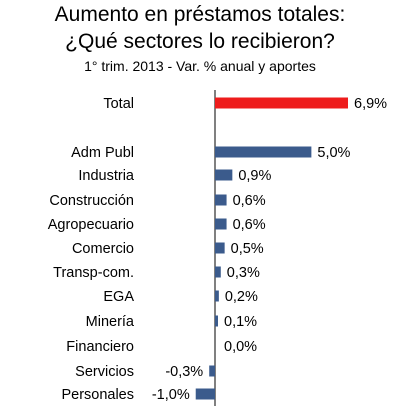 This screenshot has height=413, width=400. I want to click on category-label: Personales, so click(97, 395).